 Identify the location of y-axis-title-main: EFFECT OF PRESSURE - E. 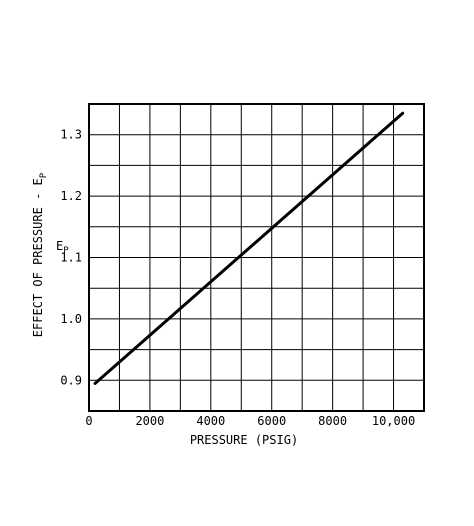
(38, 257).